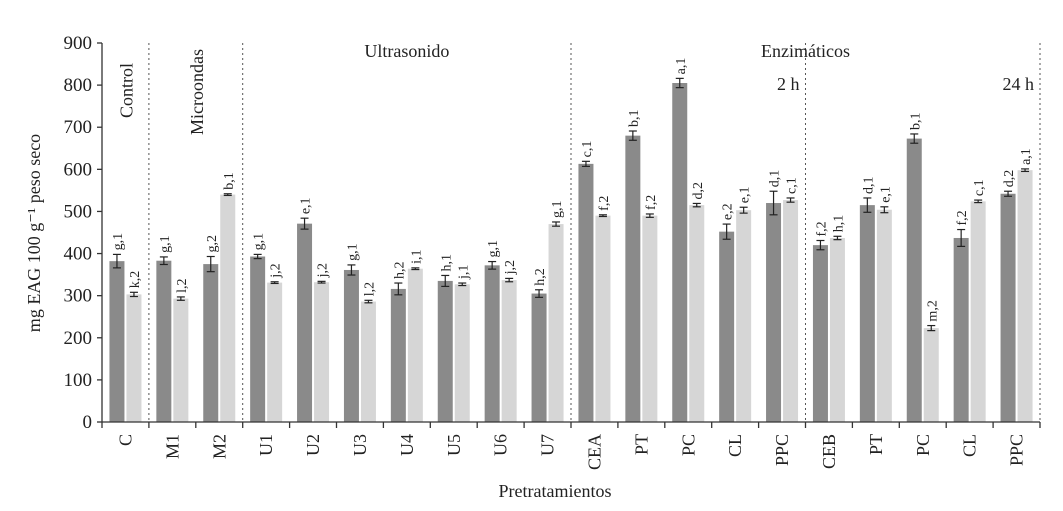  What do you see at coordinates (266, 445) in the screenshot?
I see `x-category-label: U1` at bounding box center [266, 445].